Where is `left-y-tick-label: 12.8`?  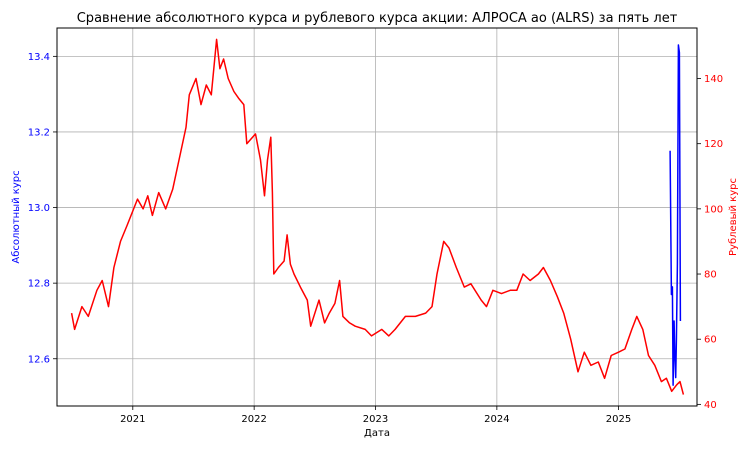
left-y-tick-label: 12.8 is located at coordinates (39, 284).